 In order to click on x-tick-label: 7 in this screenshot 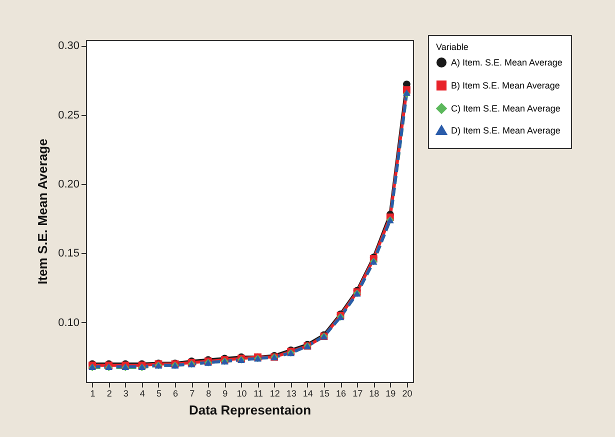, I will do `click(192, 393)`.